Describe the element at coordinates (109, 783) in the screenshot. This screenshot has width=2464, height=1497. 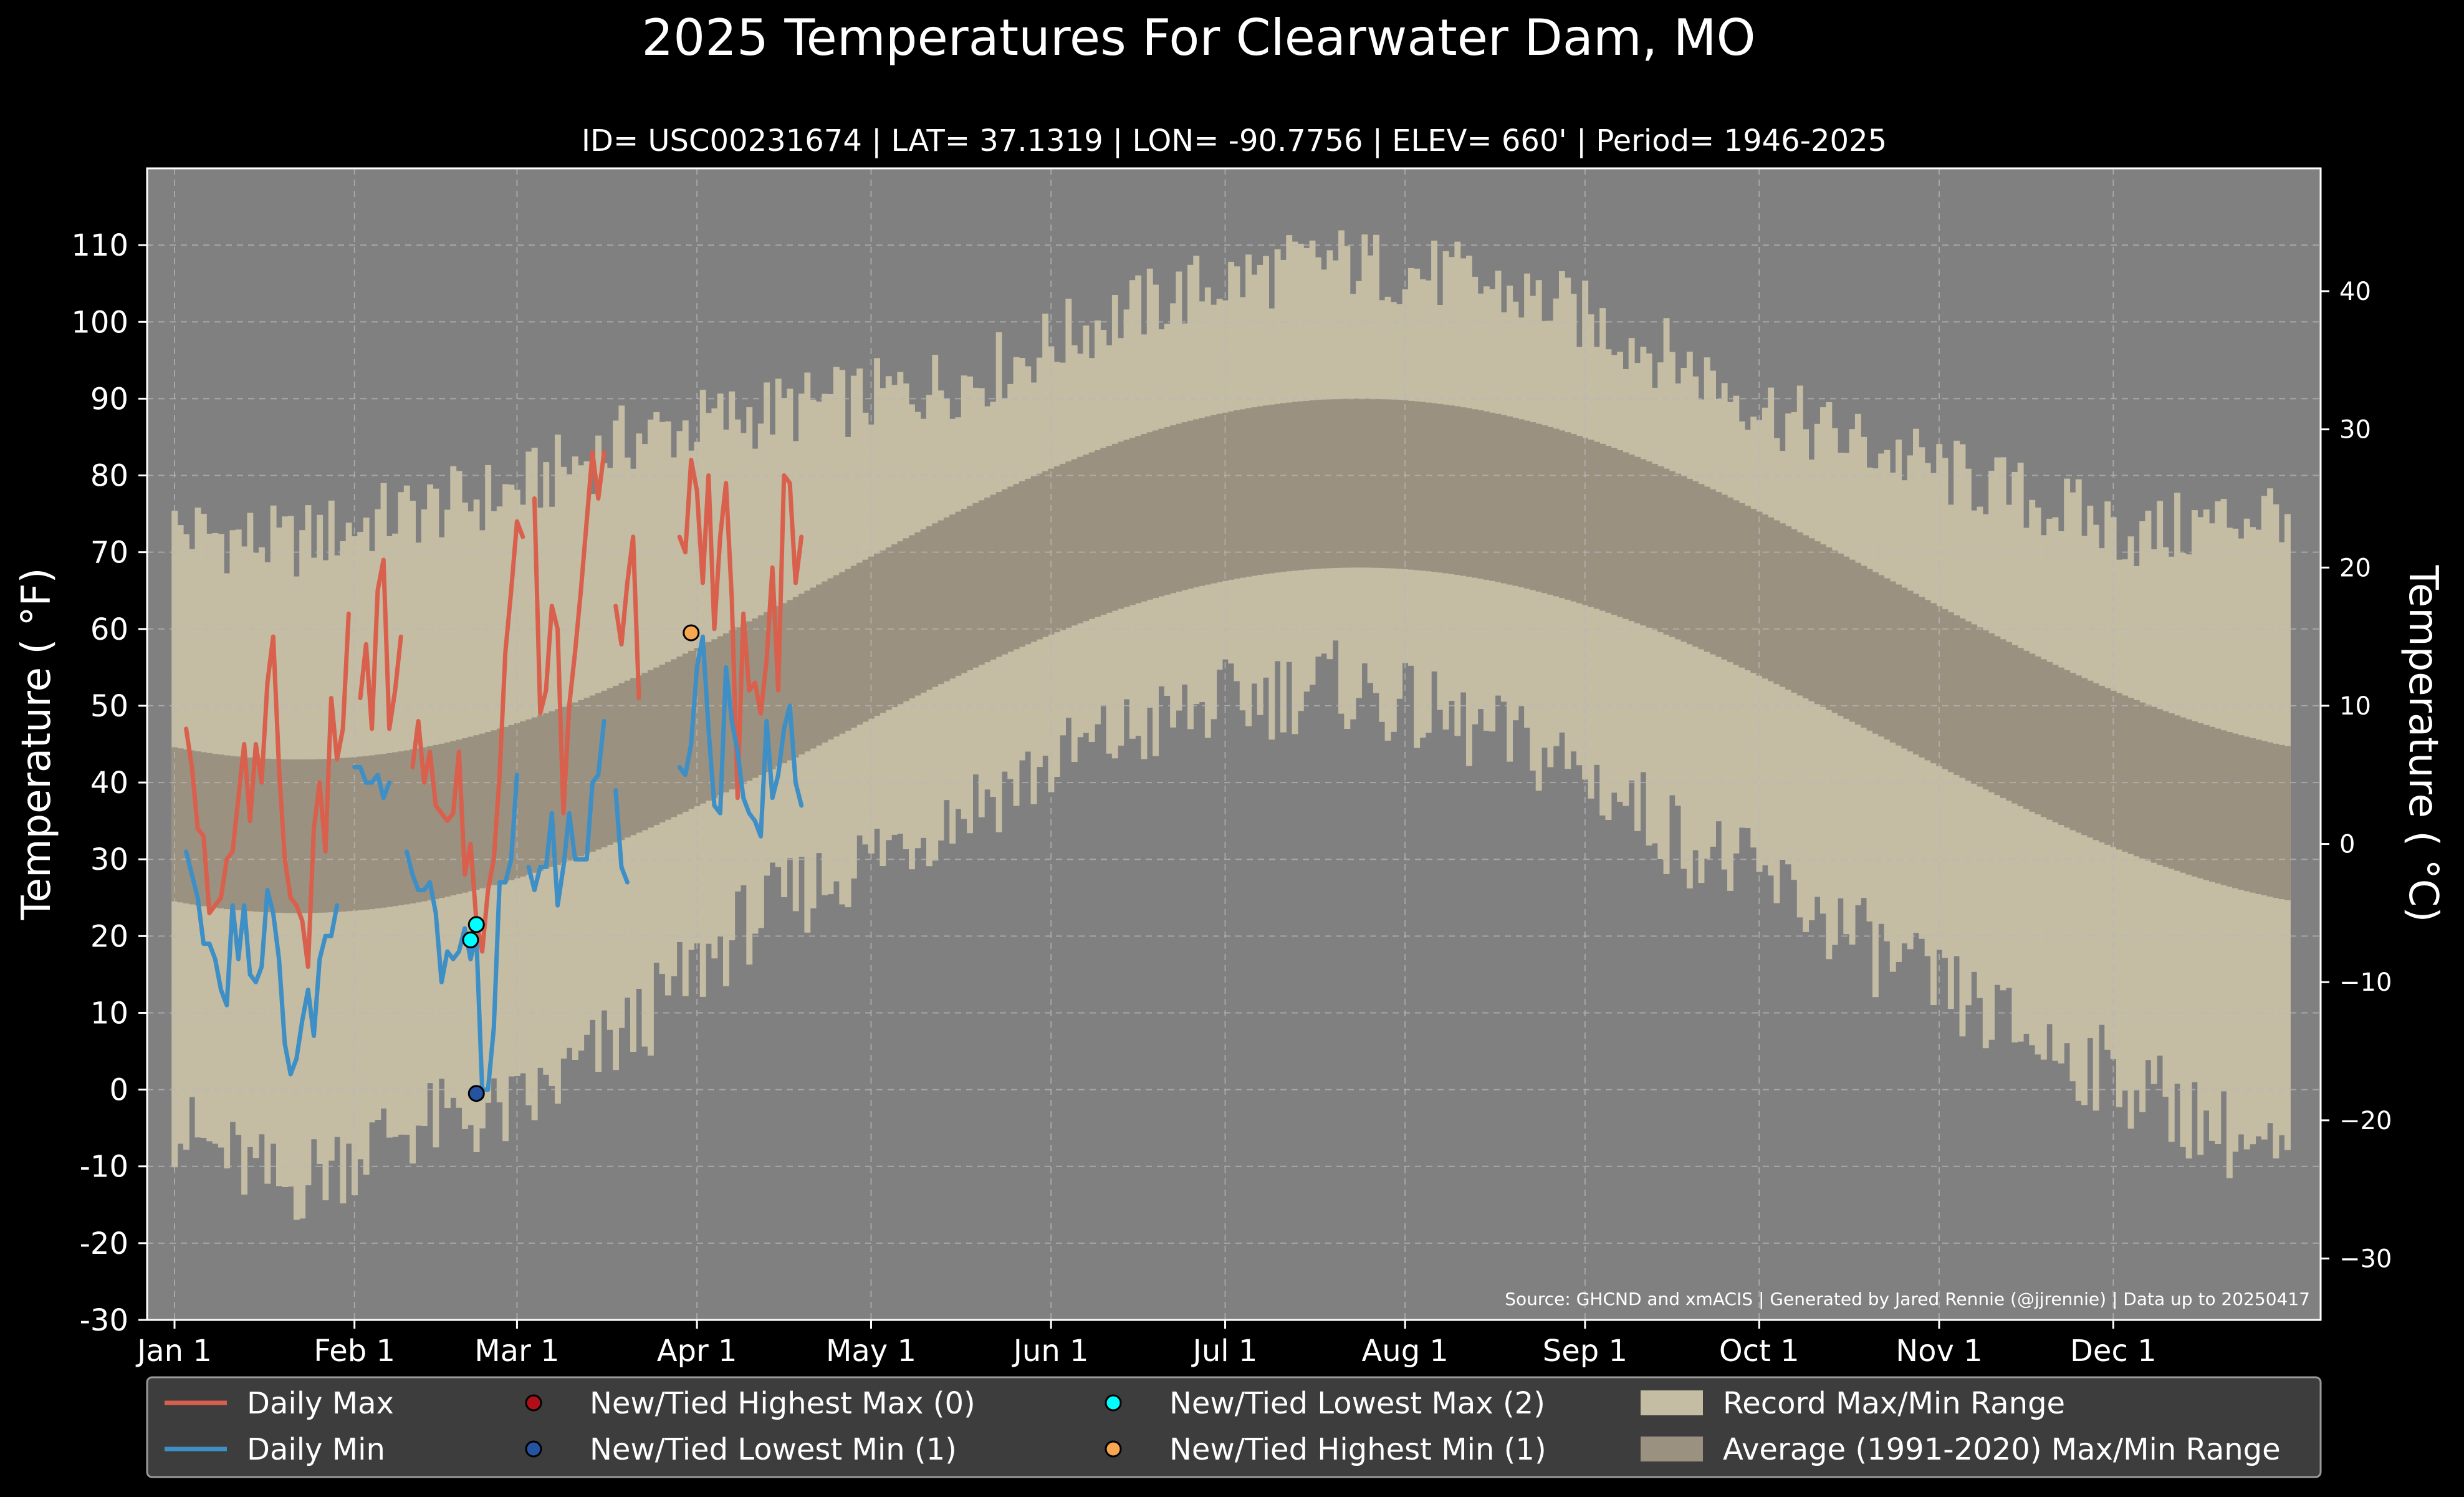
I see `y-tick-label: 40` at that location.